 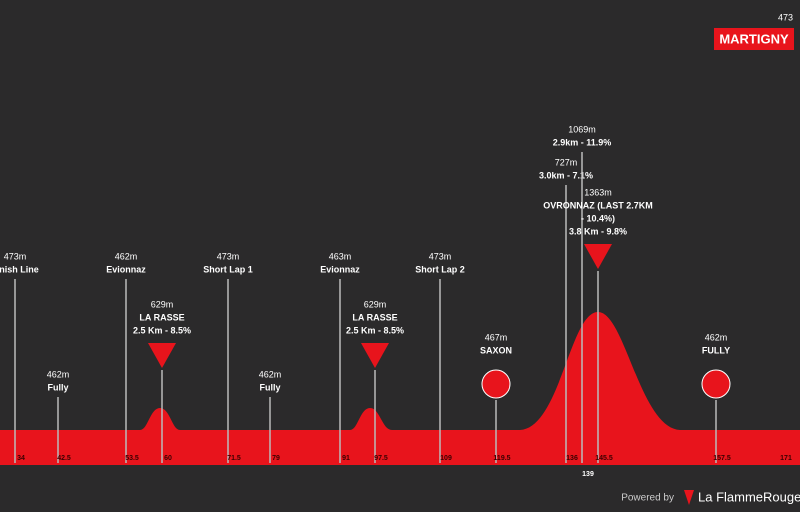 I want to click on point-label: SAXON, so click(x=496, y=350).